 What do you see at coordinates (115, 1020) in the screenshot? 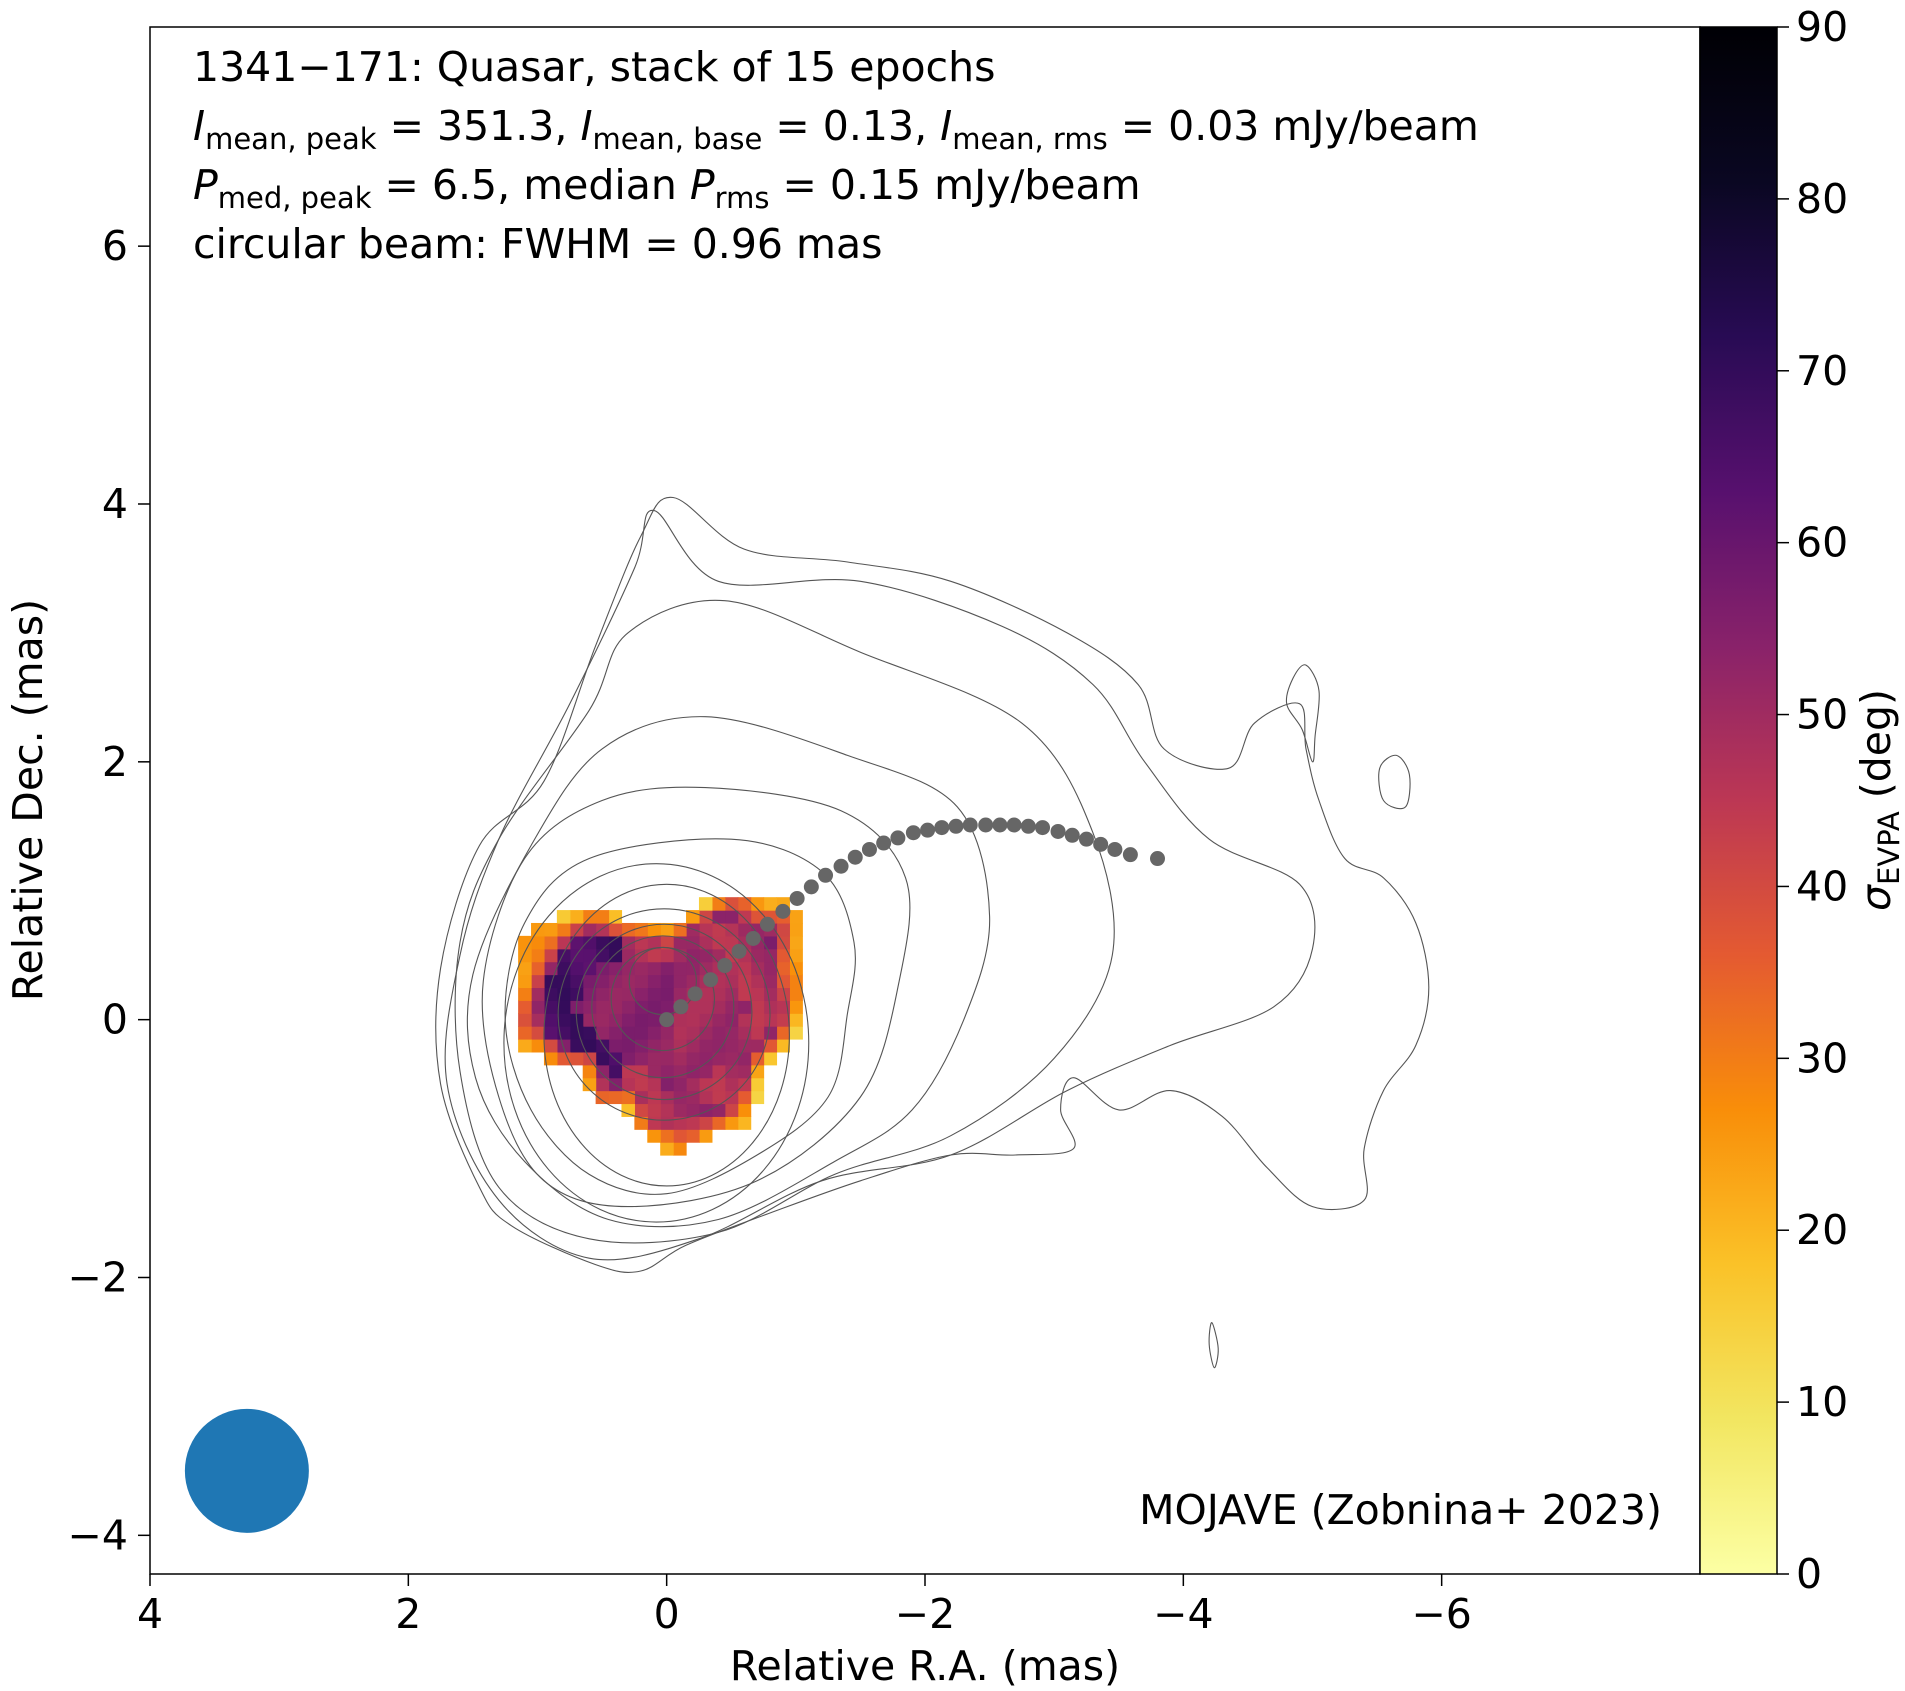
I see `y-tick-label: 0` at bounding box center [115, 1020].